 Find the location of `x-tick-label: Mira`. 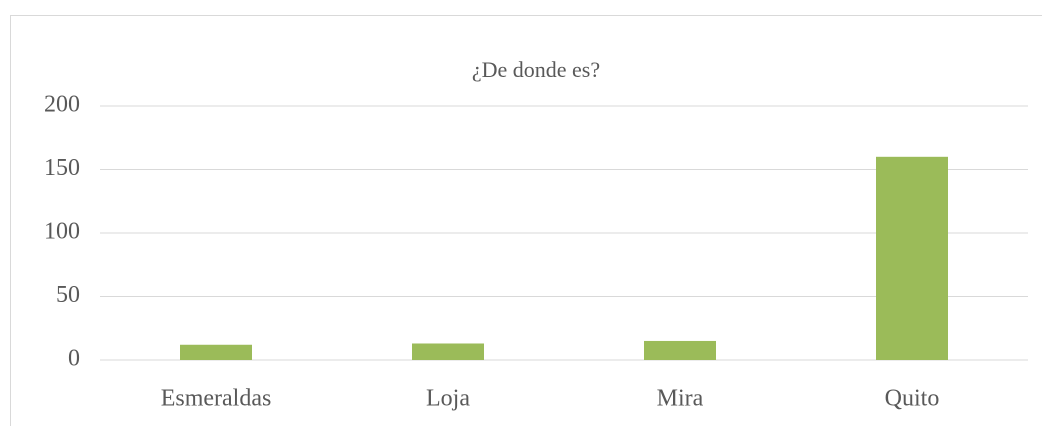

x-tick-label: Mira is located at coordinates (680, 399).